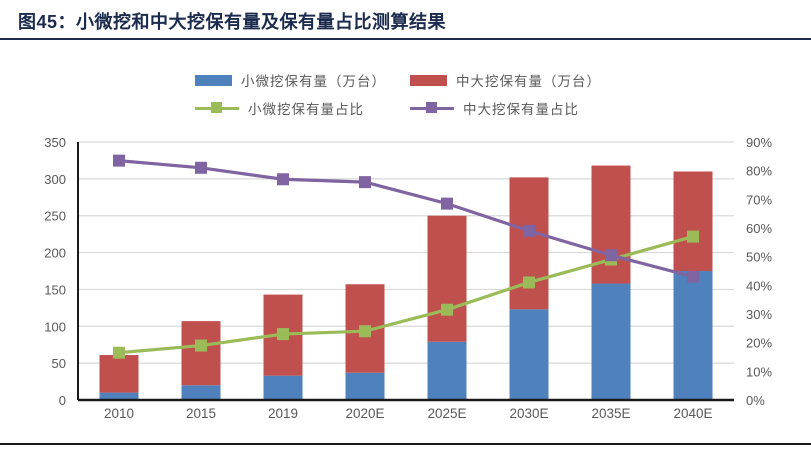 This screenshot has height=450, width=811. What do you see at coordinates (213, 80) in the screenshot?
I see `legend-swatch-small-bar` at bounding box center [213, 80].